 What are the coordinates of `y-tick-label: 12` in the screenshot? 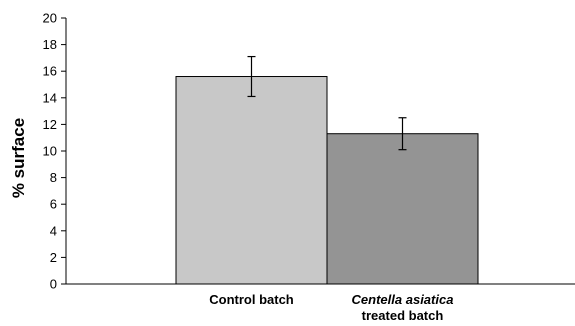 It's located at (50, 124).